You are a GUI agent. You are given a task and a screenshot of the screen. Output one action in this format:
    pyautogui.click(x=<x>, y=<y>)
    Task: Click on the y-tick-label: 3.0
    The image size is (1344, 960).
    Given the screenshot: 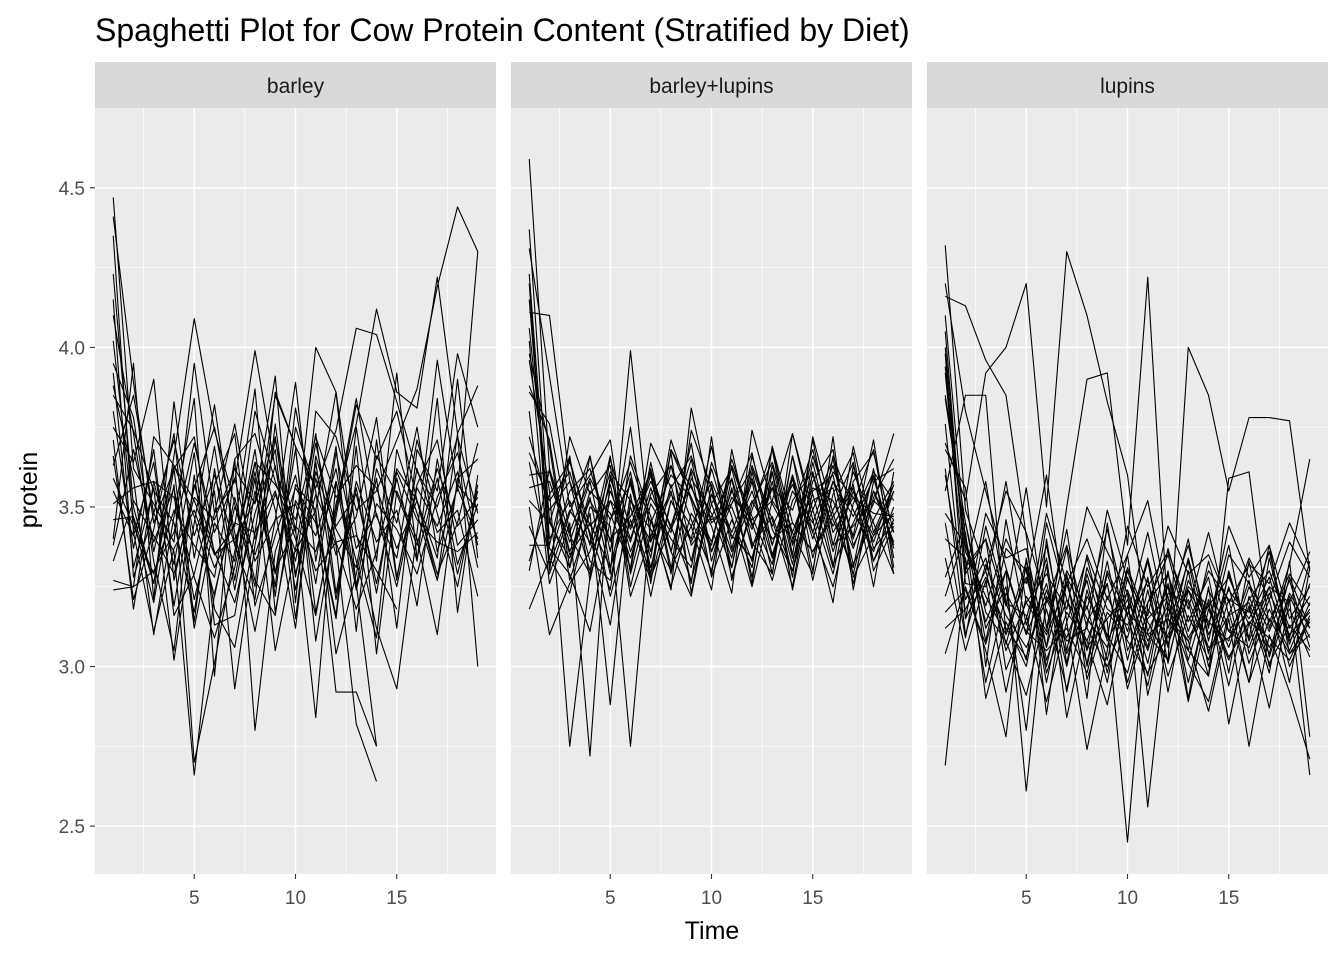 What is the action you would take?
    pyautogui.click(x=72, y=668)
    